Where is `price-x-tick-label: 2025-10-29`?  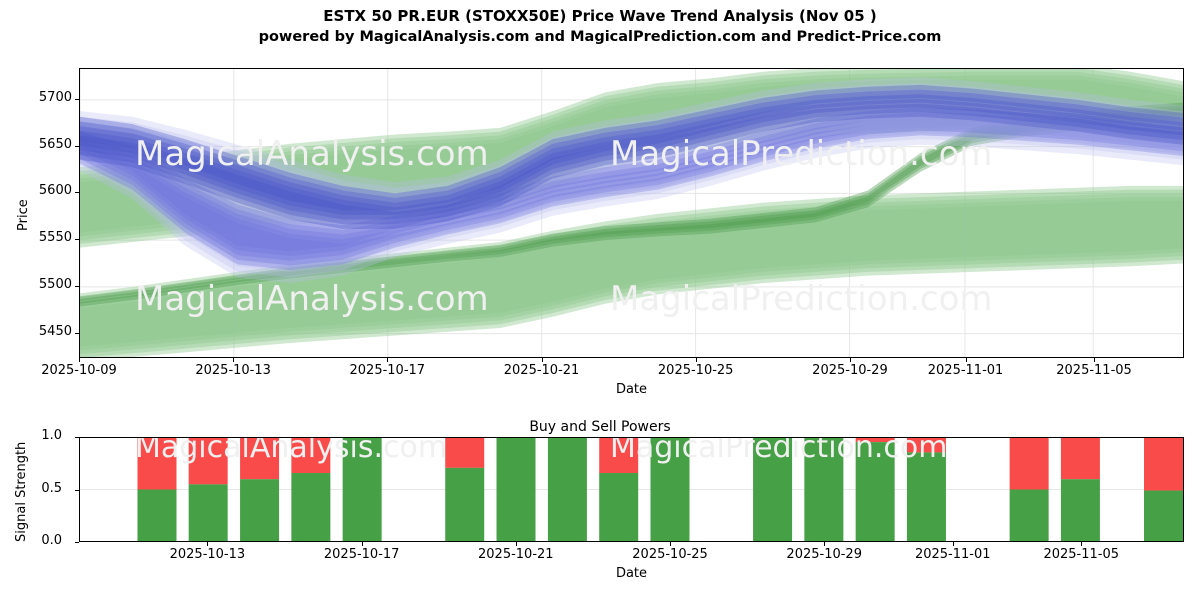 price-x-tick-label: 2025-10-29 is located at coordinates (850, 370).